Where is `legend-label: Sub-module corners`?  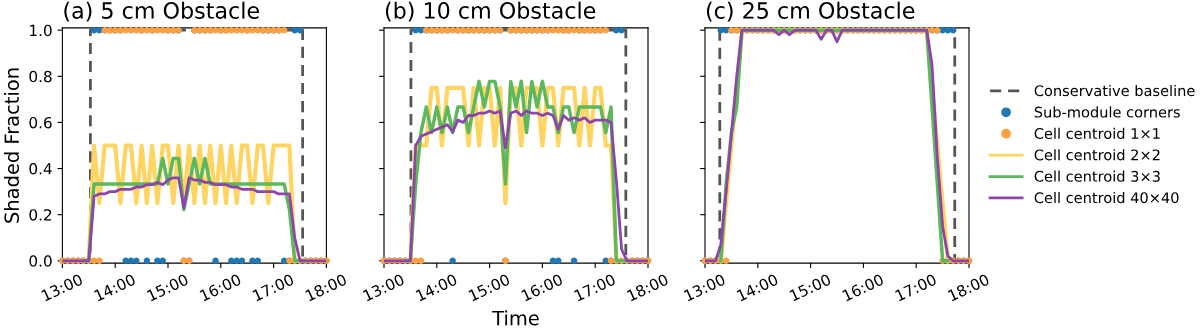
legend-label: Sub-module corners is located at coordinates (1107, 112).